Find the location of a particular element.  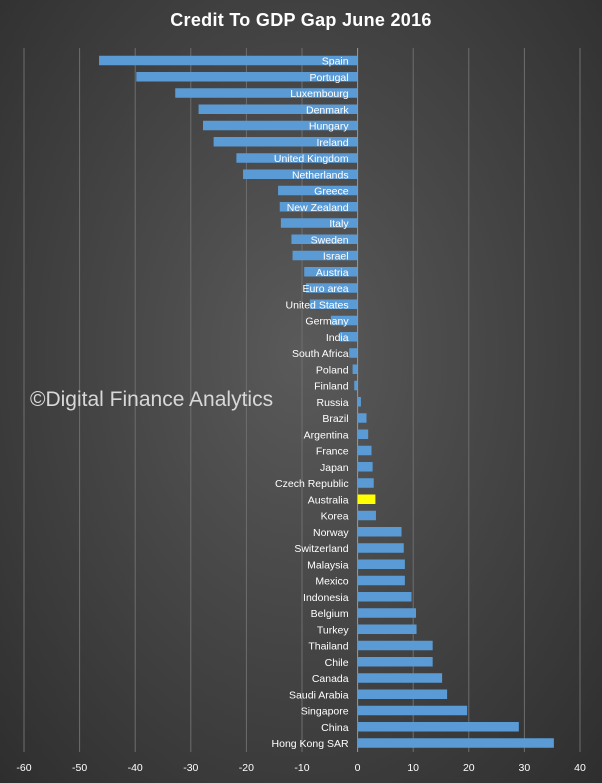

x-tick-label: 30 is located at coordinates (525, 768).